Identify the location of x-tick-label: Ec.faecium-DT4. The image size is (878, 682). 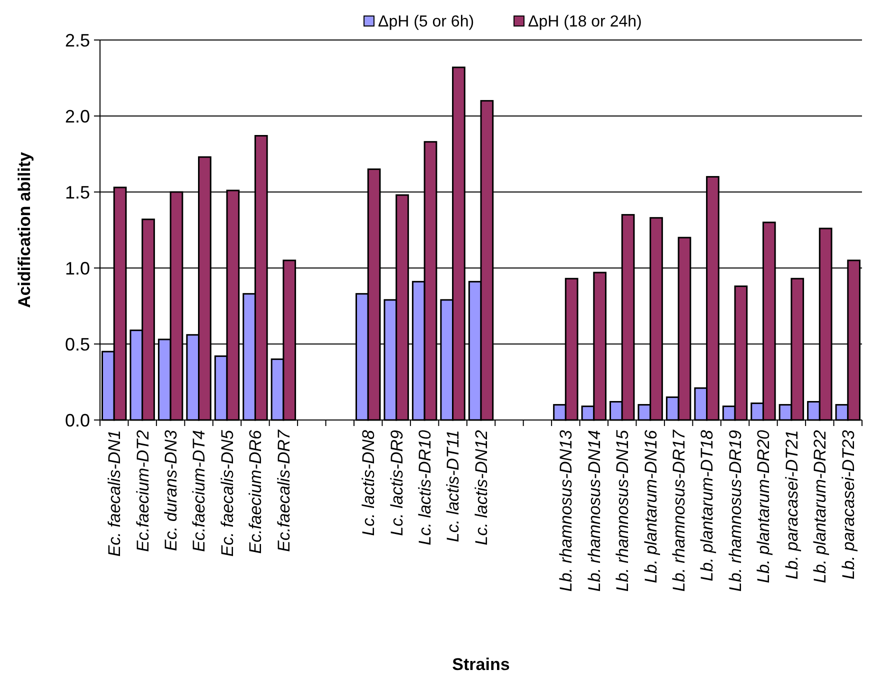
(199, 491).